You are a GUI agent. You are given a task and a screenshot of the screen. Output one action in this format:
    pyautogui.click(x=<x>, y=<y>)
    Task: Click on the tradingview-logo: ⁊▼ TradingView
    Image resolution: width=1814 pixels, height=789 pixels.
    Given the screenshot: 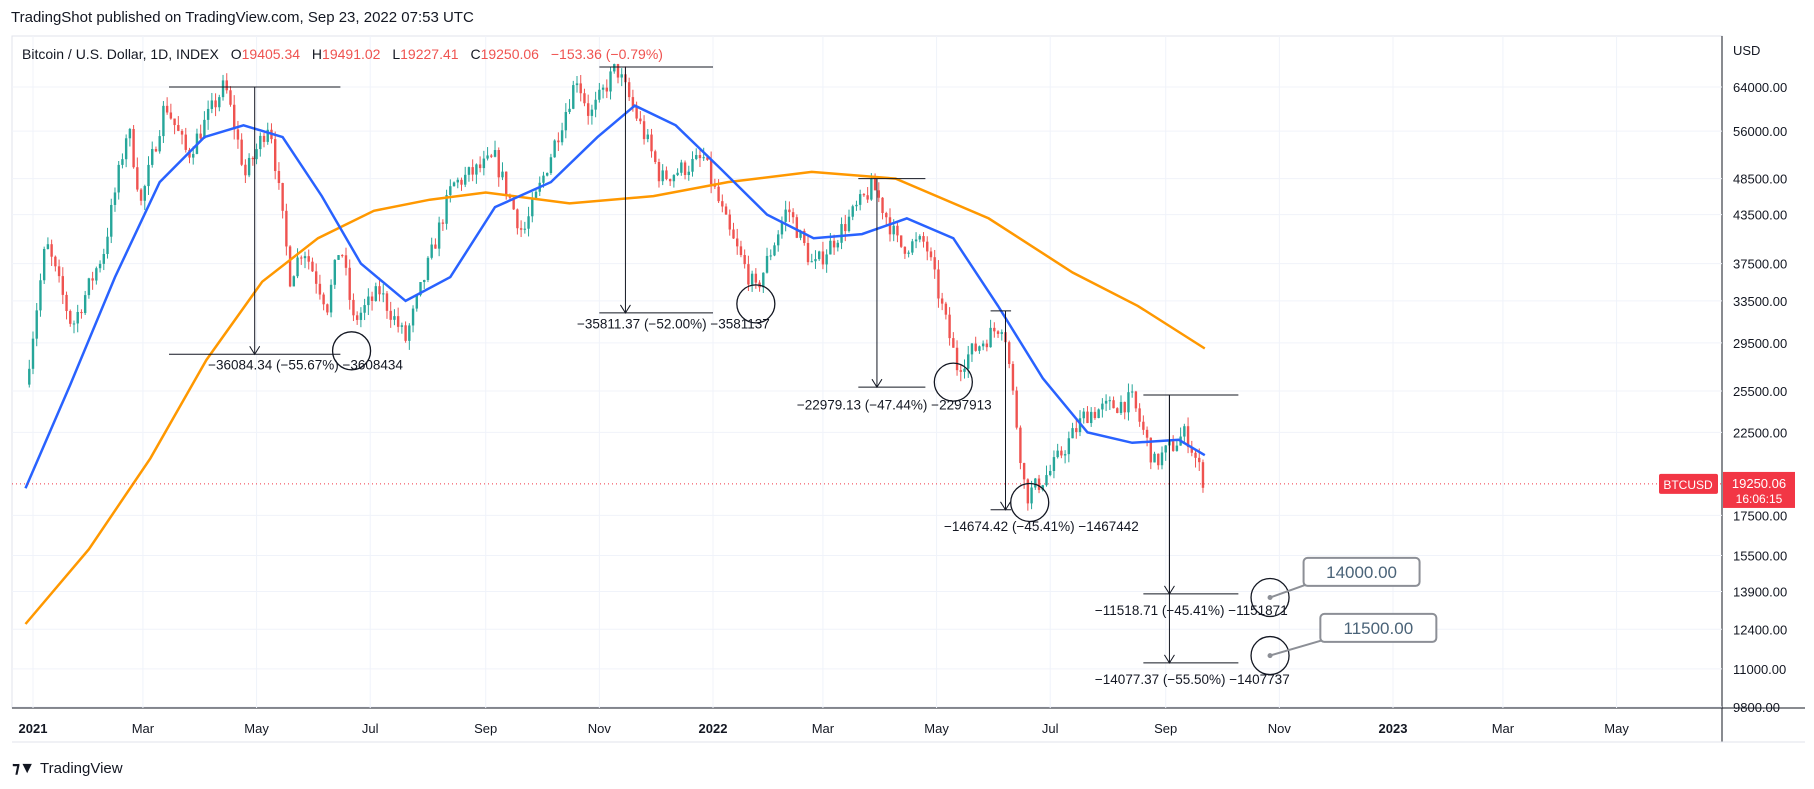 What is the action you would take?
    pyautogui.click(x=67, y=768)
    